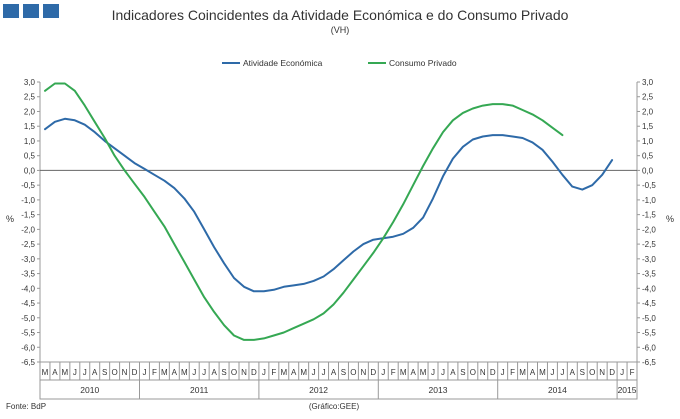 The image size is (680, 419). I want to click on logo, so click(31, 11).